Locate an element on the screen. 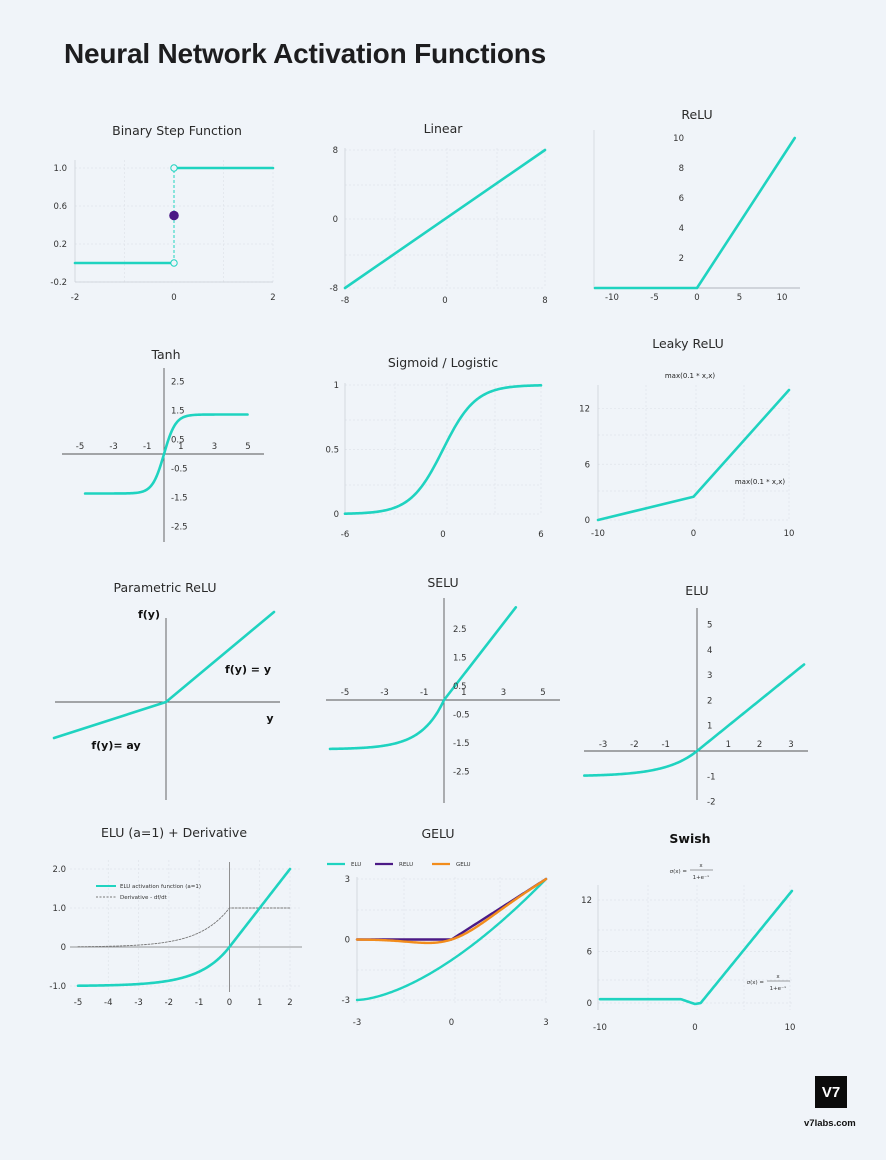  formula-denominator: 1+e⁻ˣ is located at coordinates (701, 878).